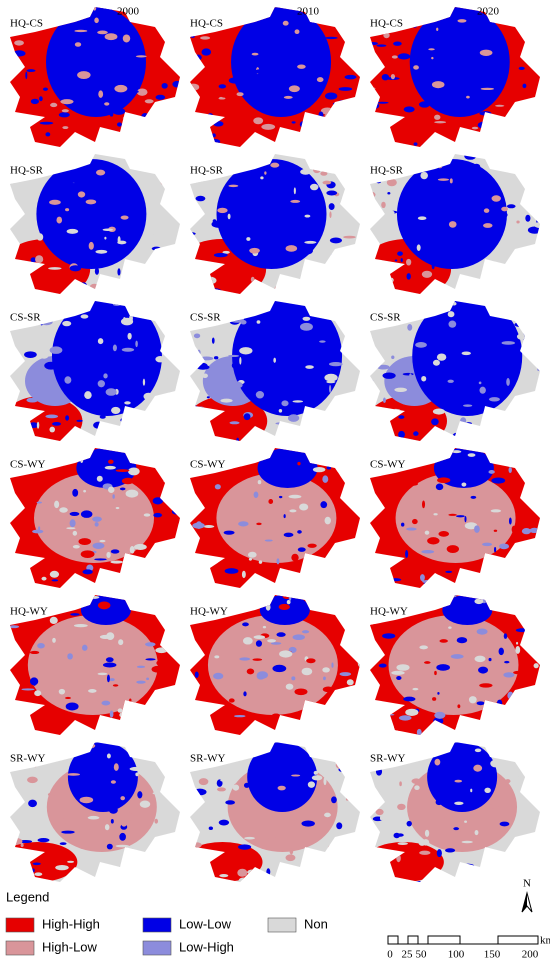 The image size is (550, 963). Describe the element at coordinates (71, 923) in the screenshot. I see `legend-label: High-High` at that location.